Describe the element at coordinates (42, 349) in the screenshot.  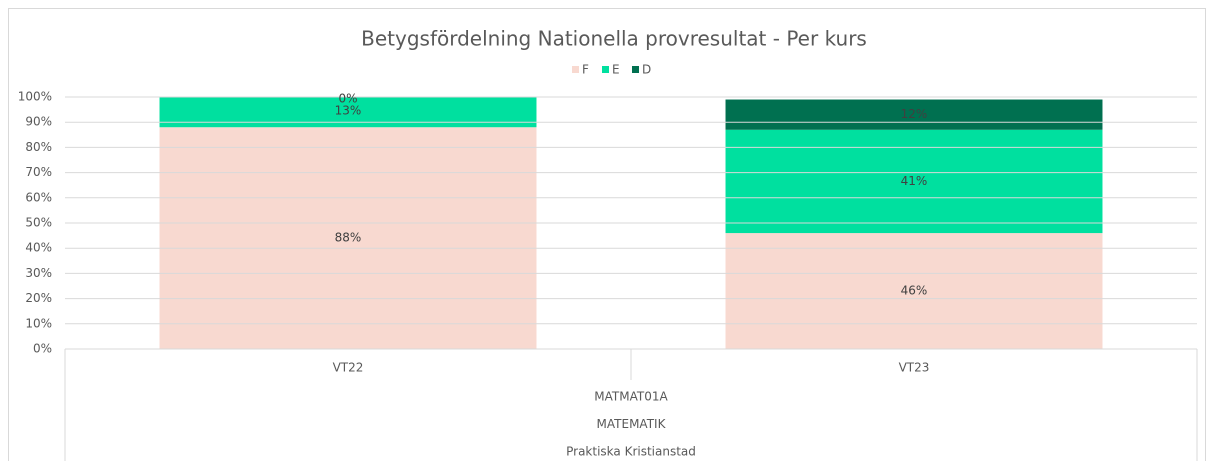
I see `y-tick-label: 0%` at that location.